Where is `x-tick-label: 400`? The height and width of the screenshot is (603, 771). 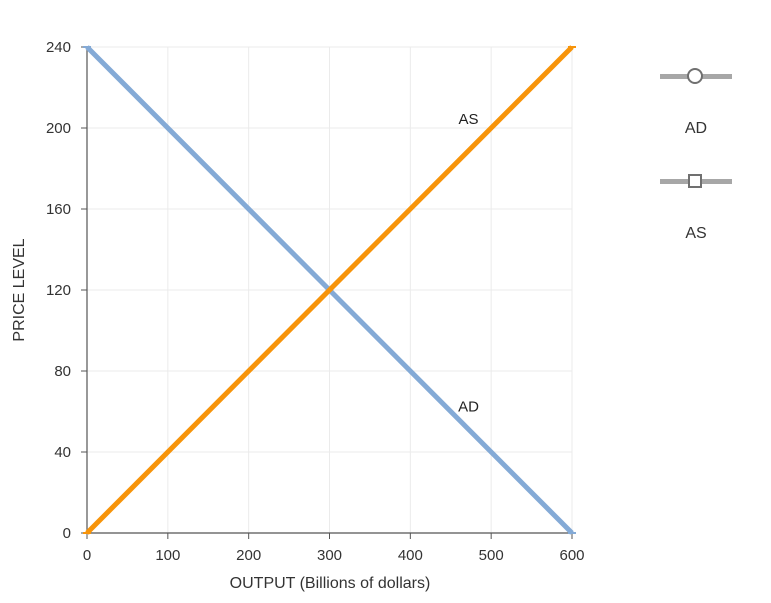 x-tick-label: 400 is located at coordinates (410, 555).